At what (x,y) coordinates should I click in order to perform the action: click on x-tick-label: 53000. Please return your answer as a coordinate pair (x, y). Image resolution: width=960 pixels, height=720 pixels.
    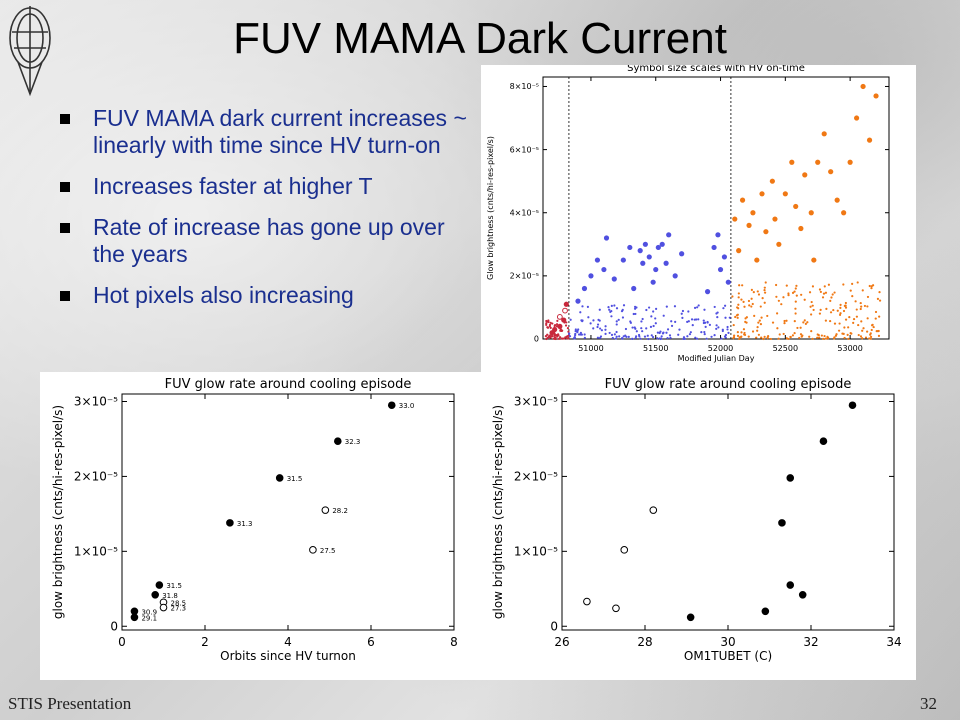
    Looking at the image, I should click on (849, 348).